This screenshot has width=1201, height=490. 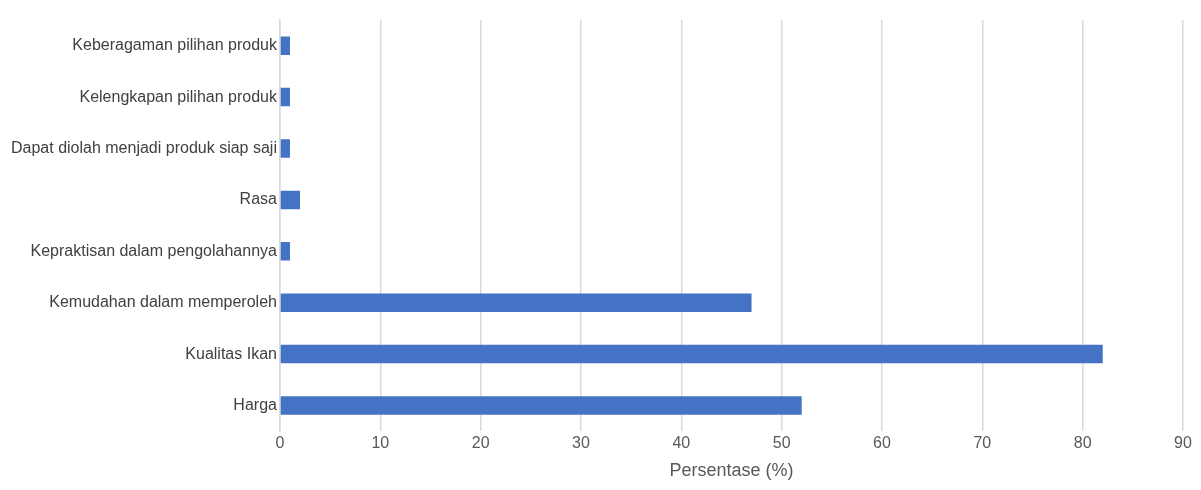 I want to click on y-tick-label: Kelengkapan pilihan produk, so click(x=178, y=96).